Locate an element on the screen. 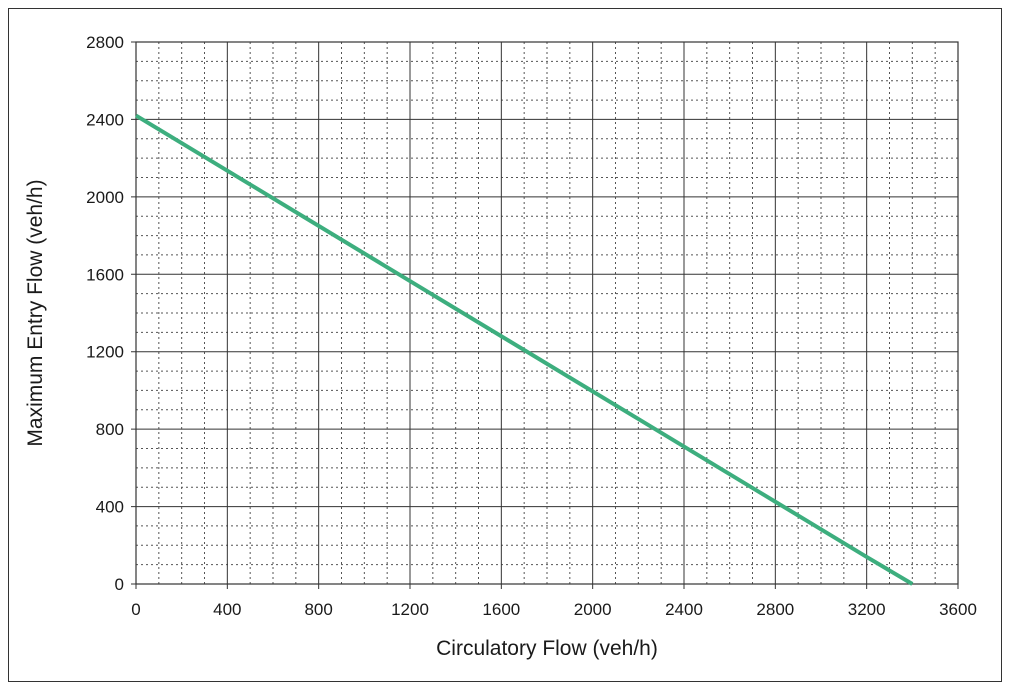  x-tick-labels: 0 400 800 1200 1600 2000 2400 2800 3200 3600 is located at coordinates (554, 609).